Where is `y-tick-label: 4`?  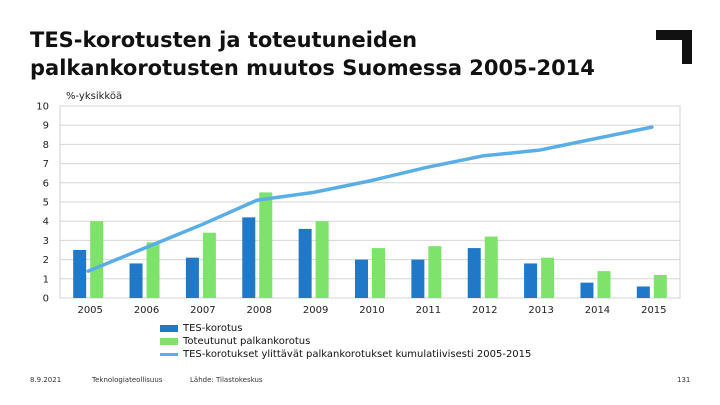 y-tick-label: 4 is located at coordinates (46, 222).